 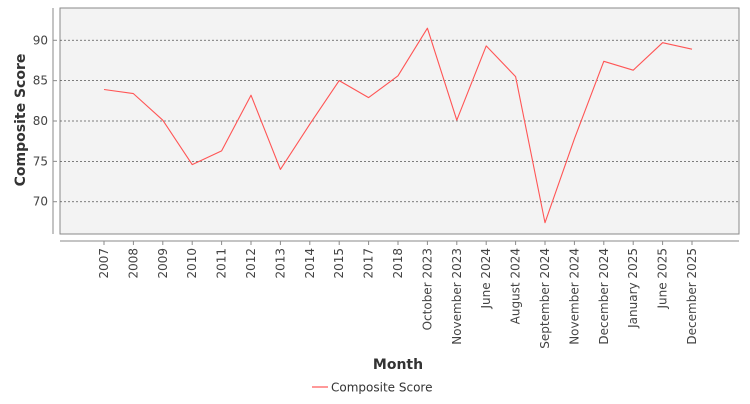 I want to click on x-tick-label: 2012, so click(x=251, y=263).